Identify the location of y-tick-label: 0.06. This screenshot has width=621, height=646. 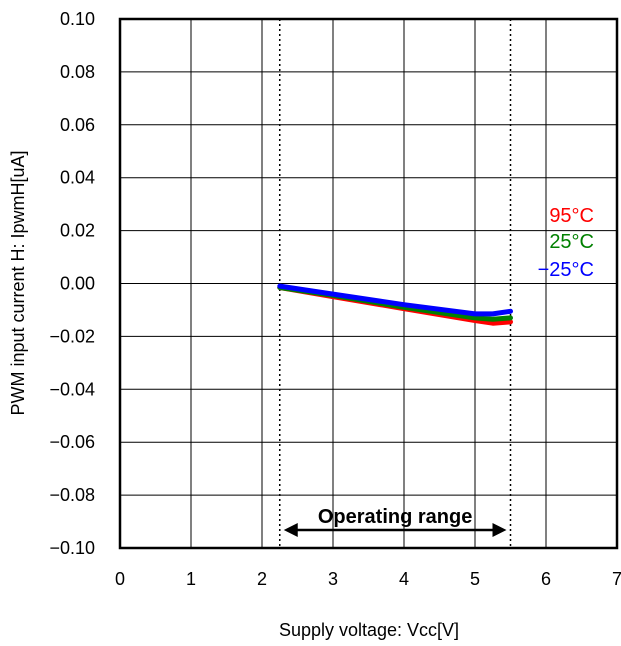
(77, 125).